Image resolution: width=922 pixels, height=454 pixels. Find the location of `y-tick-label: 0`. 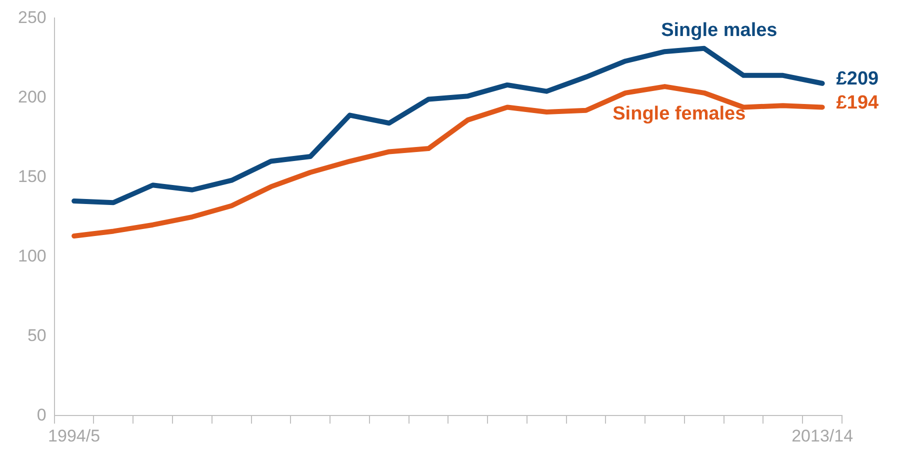

y-tick-label: 0 is located at coordinates (41, 414).